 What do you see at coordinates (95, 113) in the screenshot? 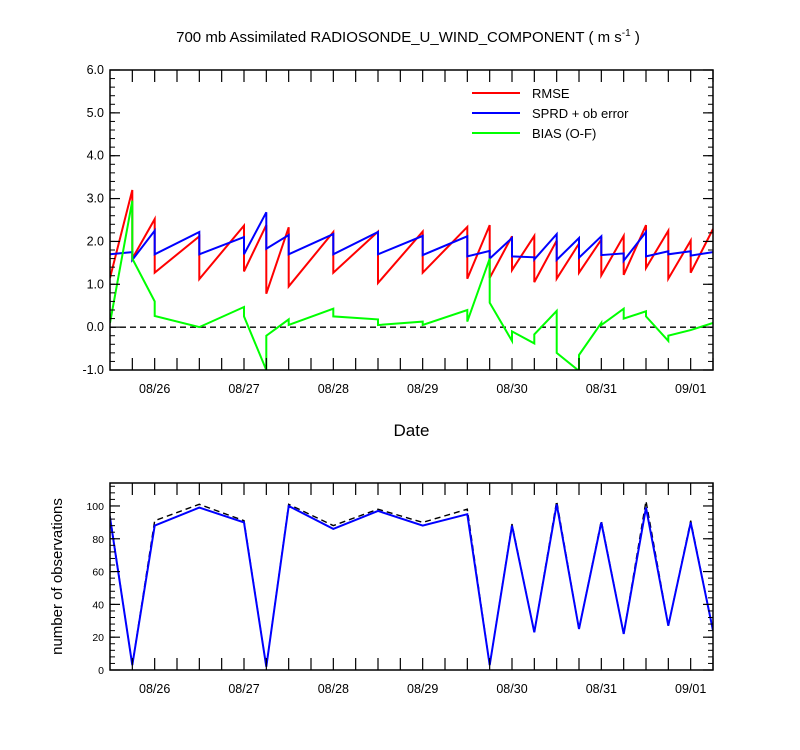
I see `top-ytick-label: 5.0` at bounding box center [95, 113].